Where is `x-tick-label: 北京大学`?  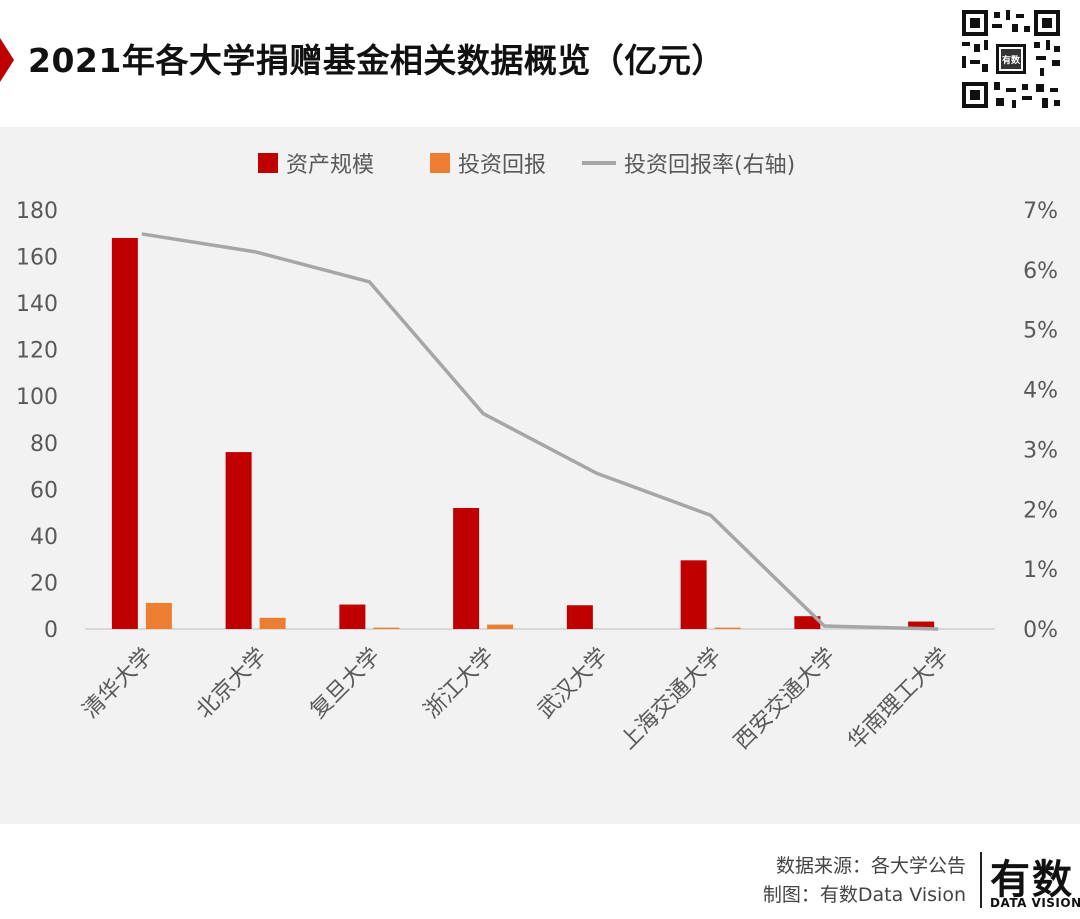 x-tick-label: 北京大学 is located at coordinates (232, 684).